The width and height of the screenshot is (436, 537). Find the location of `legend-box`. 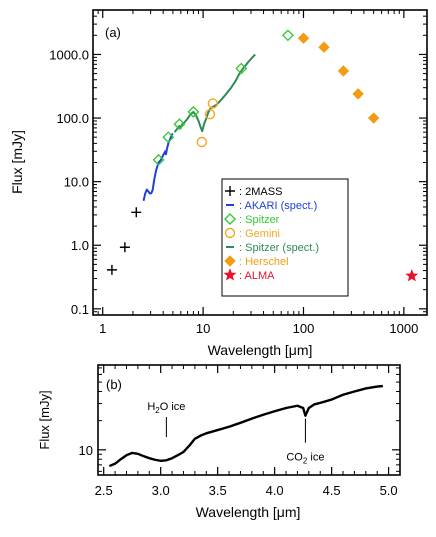

legend-box is located at coordinates (285, 237).